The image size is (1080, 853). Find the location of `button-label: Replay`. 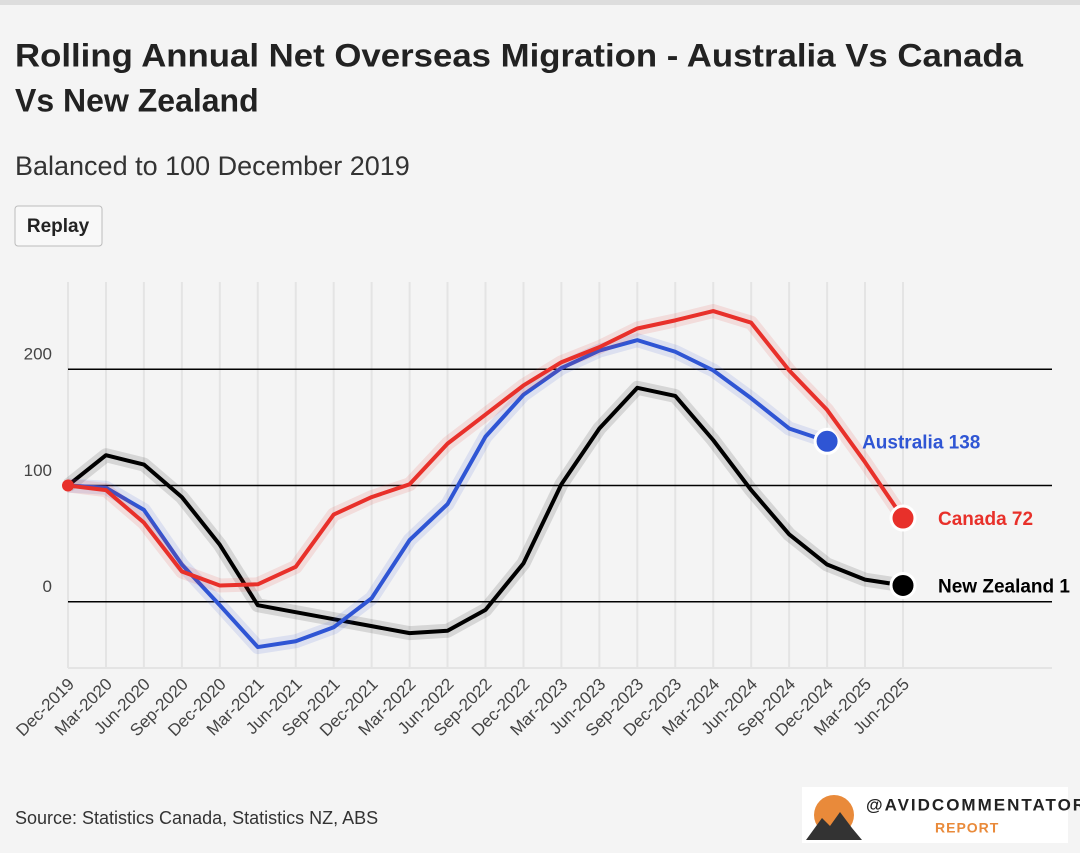

button-label: Replay is located at coordinates (58, 226).